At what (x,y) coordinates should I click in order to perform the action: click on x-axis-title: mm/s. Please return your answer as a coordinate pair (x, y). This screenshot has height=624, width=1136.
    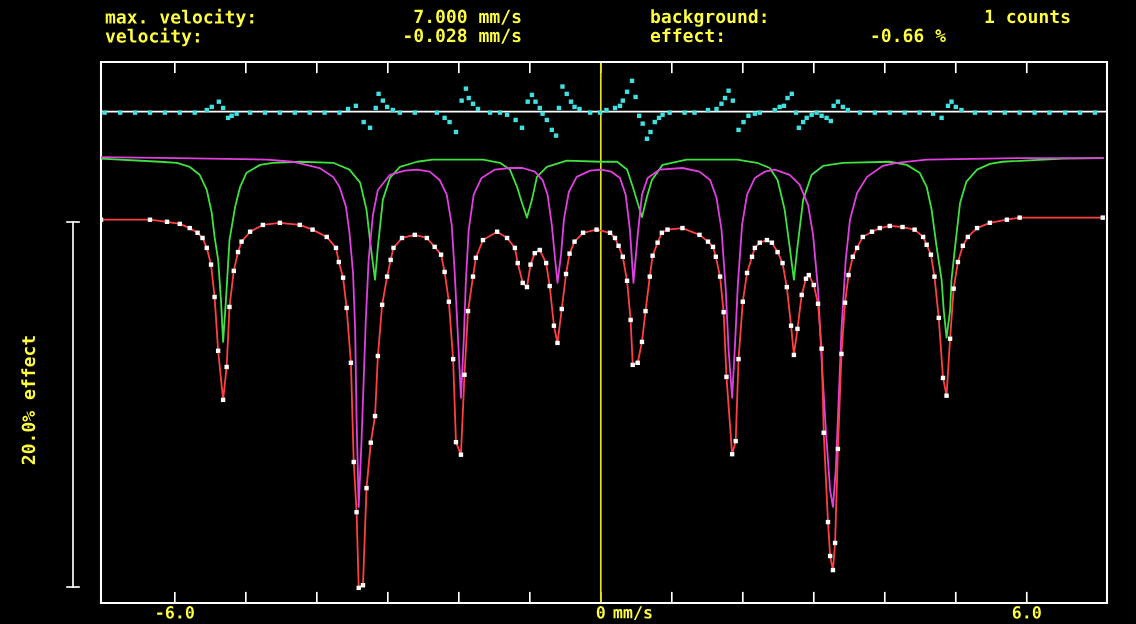
    Looking at the image, I should click on (632, 613).